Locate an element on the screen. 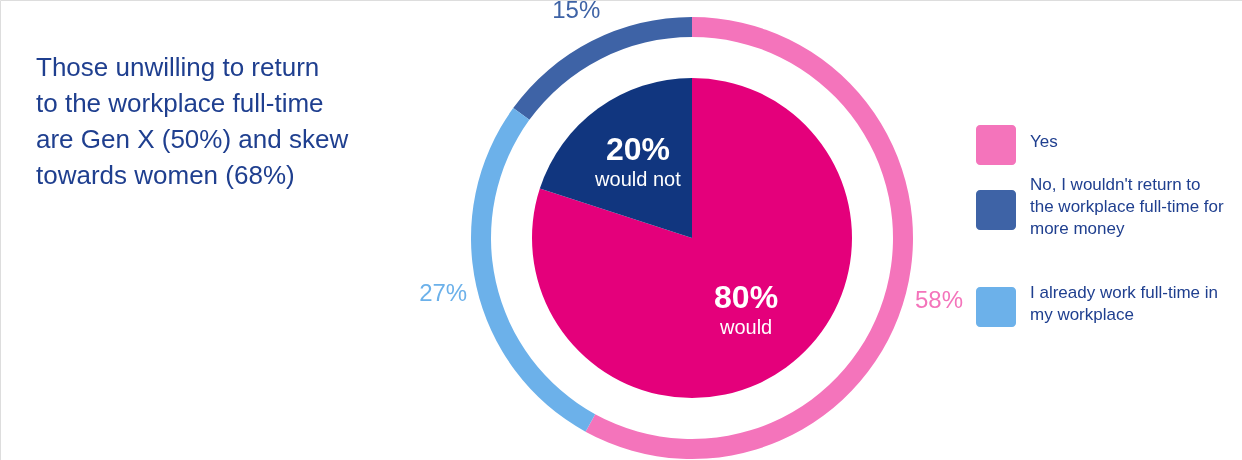 This screenshot has width=1242, height=460. data-label: 20% is located at coordinates (637, 148).